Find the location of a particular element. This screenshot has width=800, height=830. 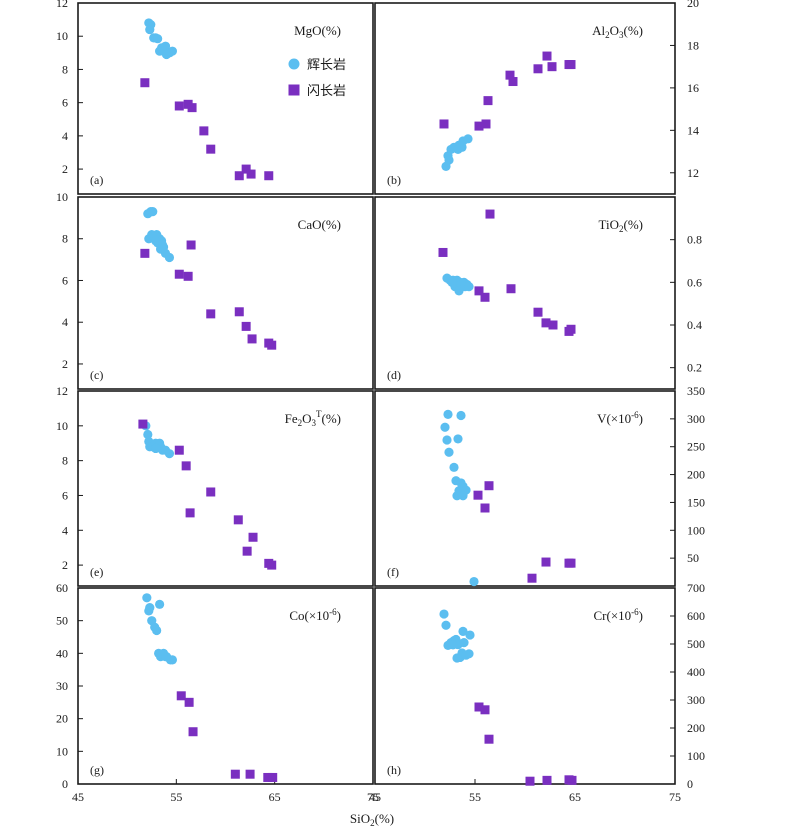

panel-b-ytick-label: 18 is located at coordinates (693, 45).